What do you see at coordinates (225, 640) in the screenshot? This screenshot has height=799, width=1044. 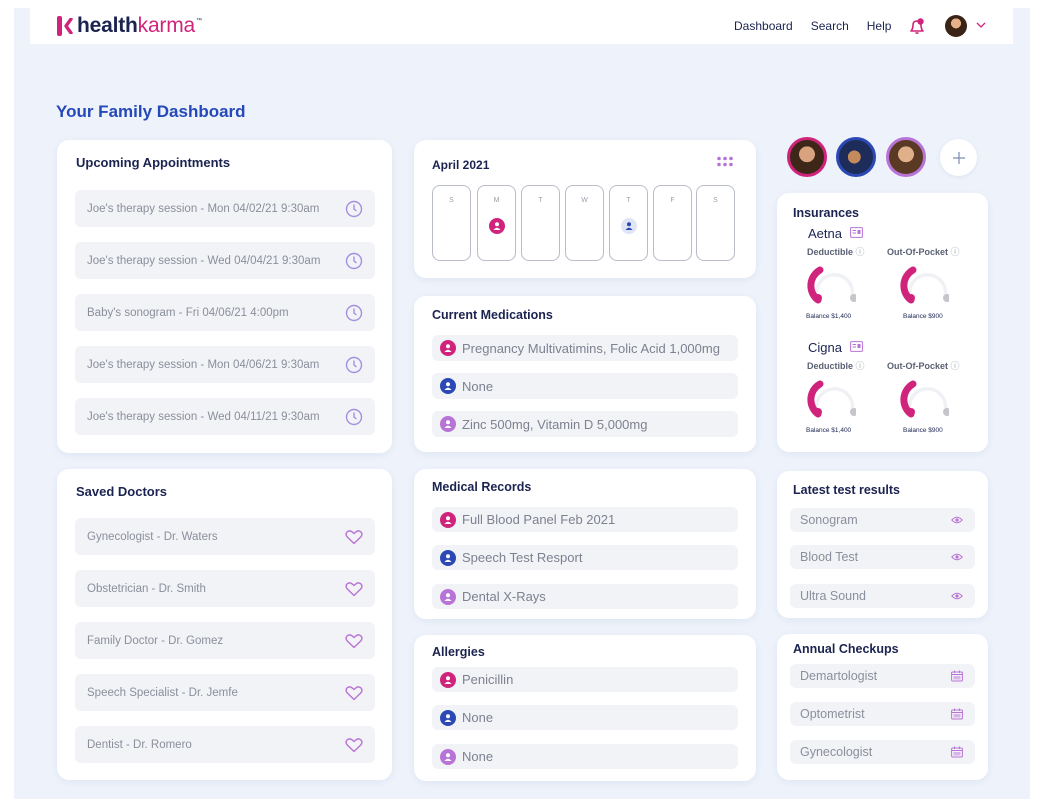 I see `doctor-item: Family Doctor - Dr. Gomez` at bounding box center [225, 640].